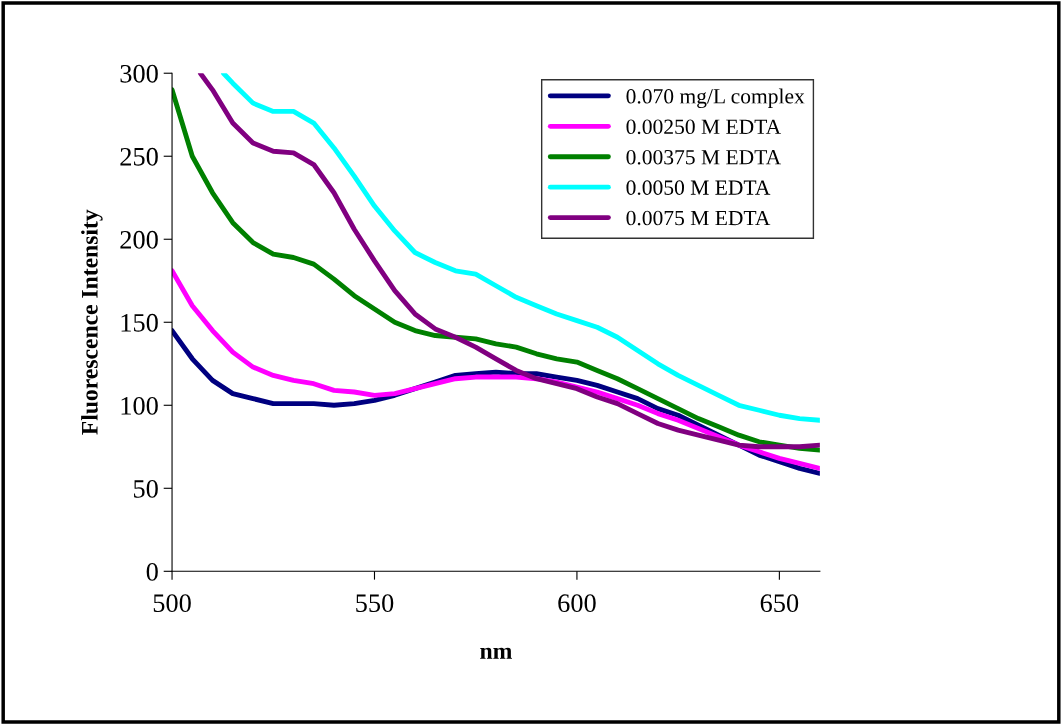 The height and width of the screenshot is (725, 1062). What do you see at coordinates (375, 603) in the screenshot?
I see `x-tick-label: 550` at bounding box center [375, 603].